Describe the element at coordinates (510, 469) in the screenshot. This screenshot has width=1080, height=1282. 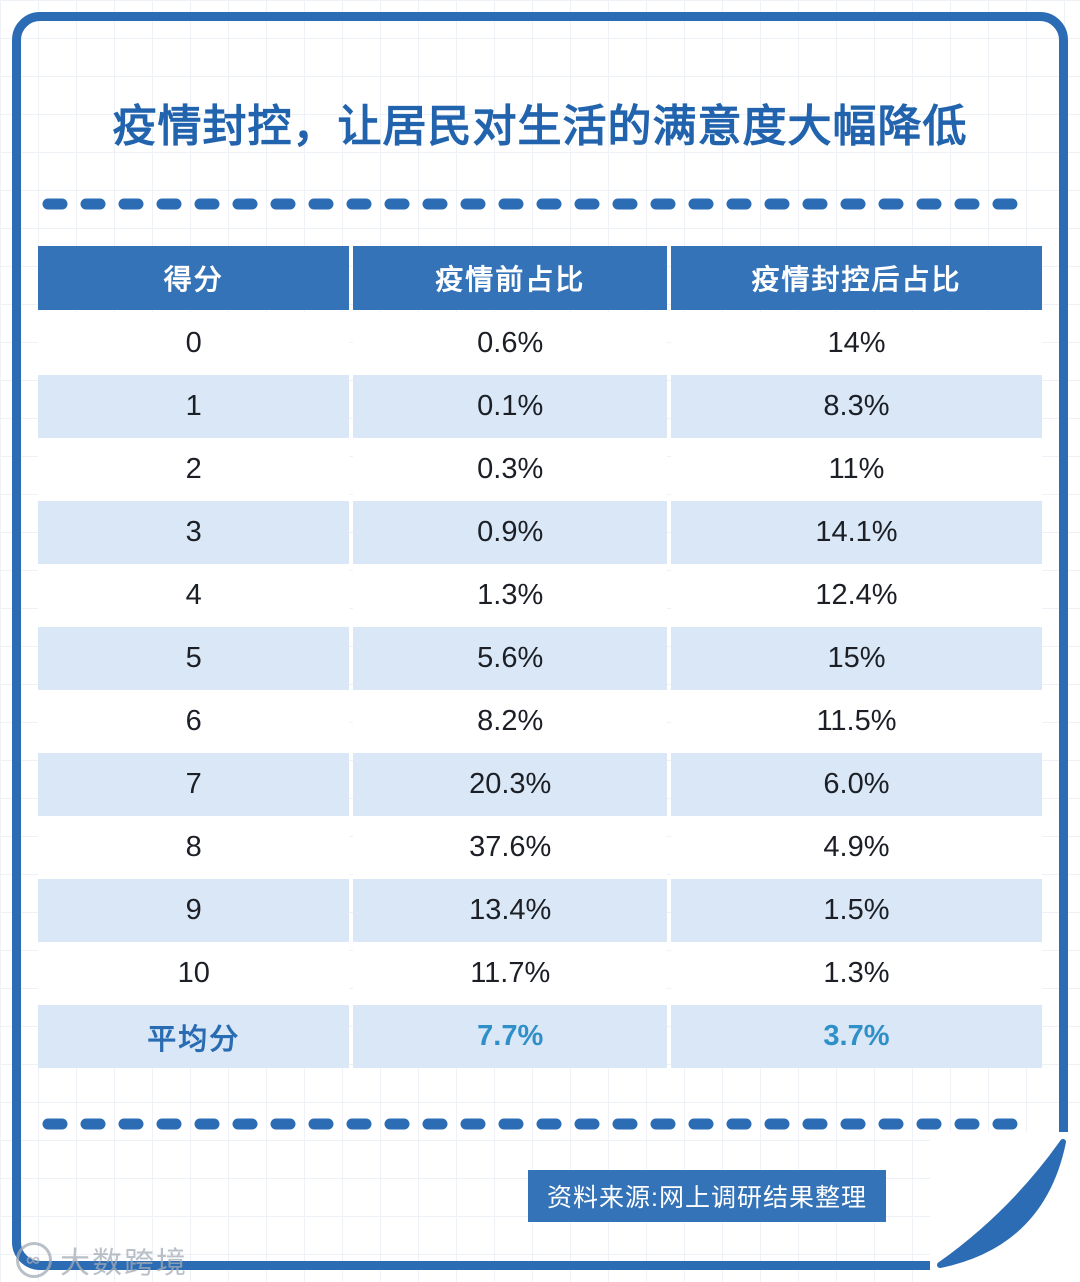
I see `percent-cell: 0.3%` at that location.